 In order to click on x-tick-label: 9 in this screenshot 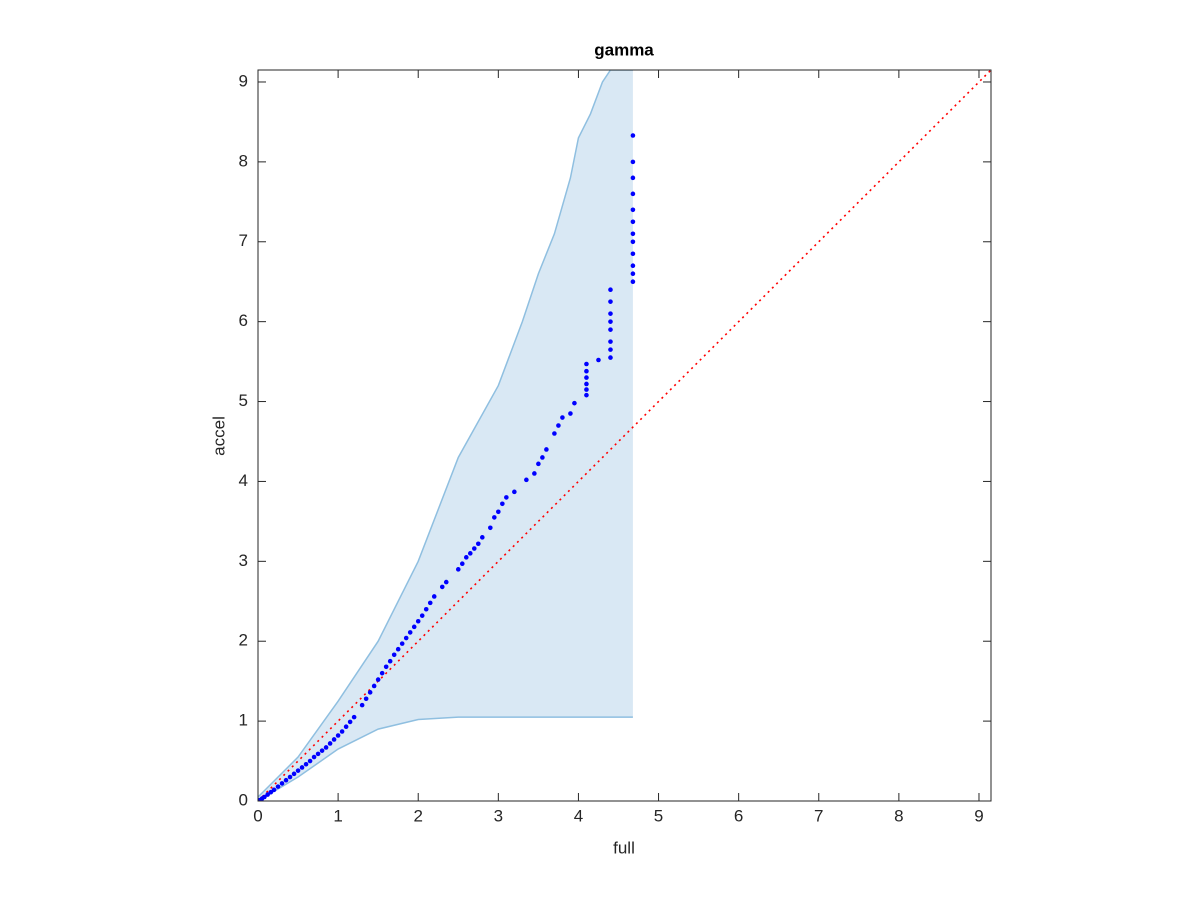, I will do `click(978, 815)`.